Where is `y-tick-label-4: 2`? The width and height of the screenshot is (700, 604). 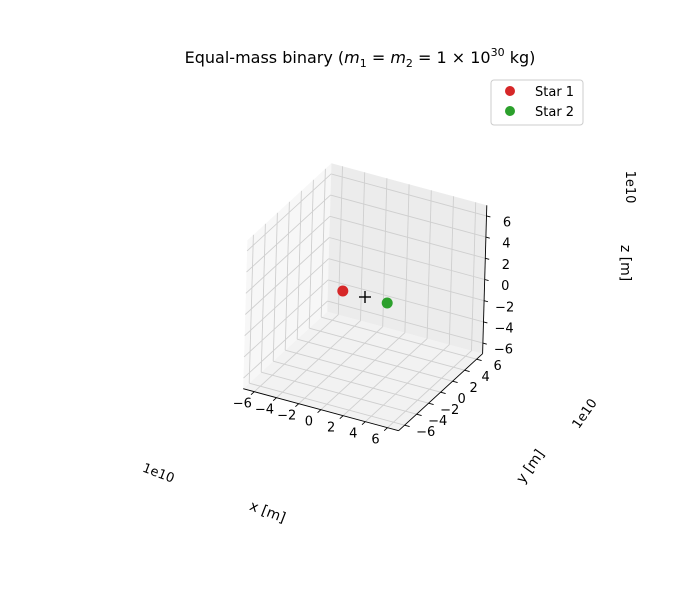
y-tick-label-4: 2 is located at coordinates (474, 388).